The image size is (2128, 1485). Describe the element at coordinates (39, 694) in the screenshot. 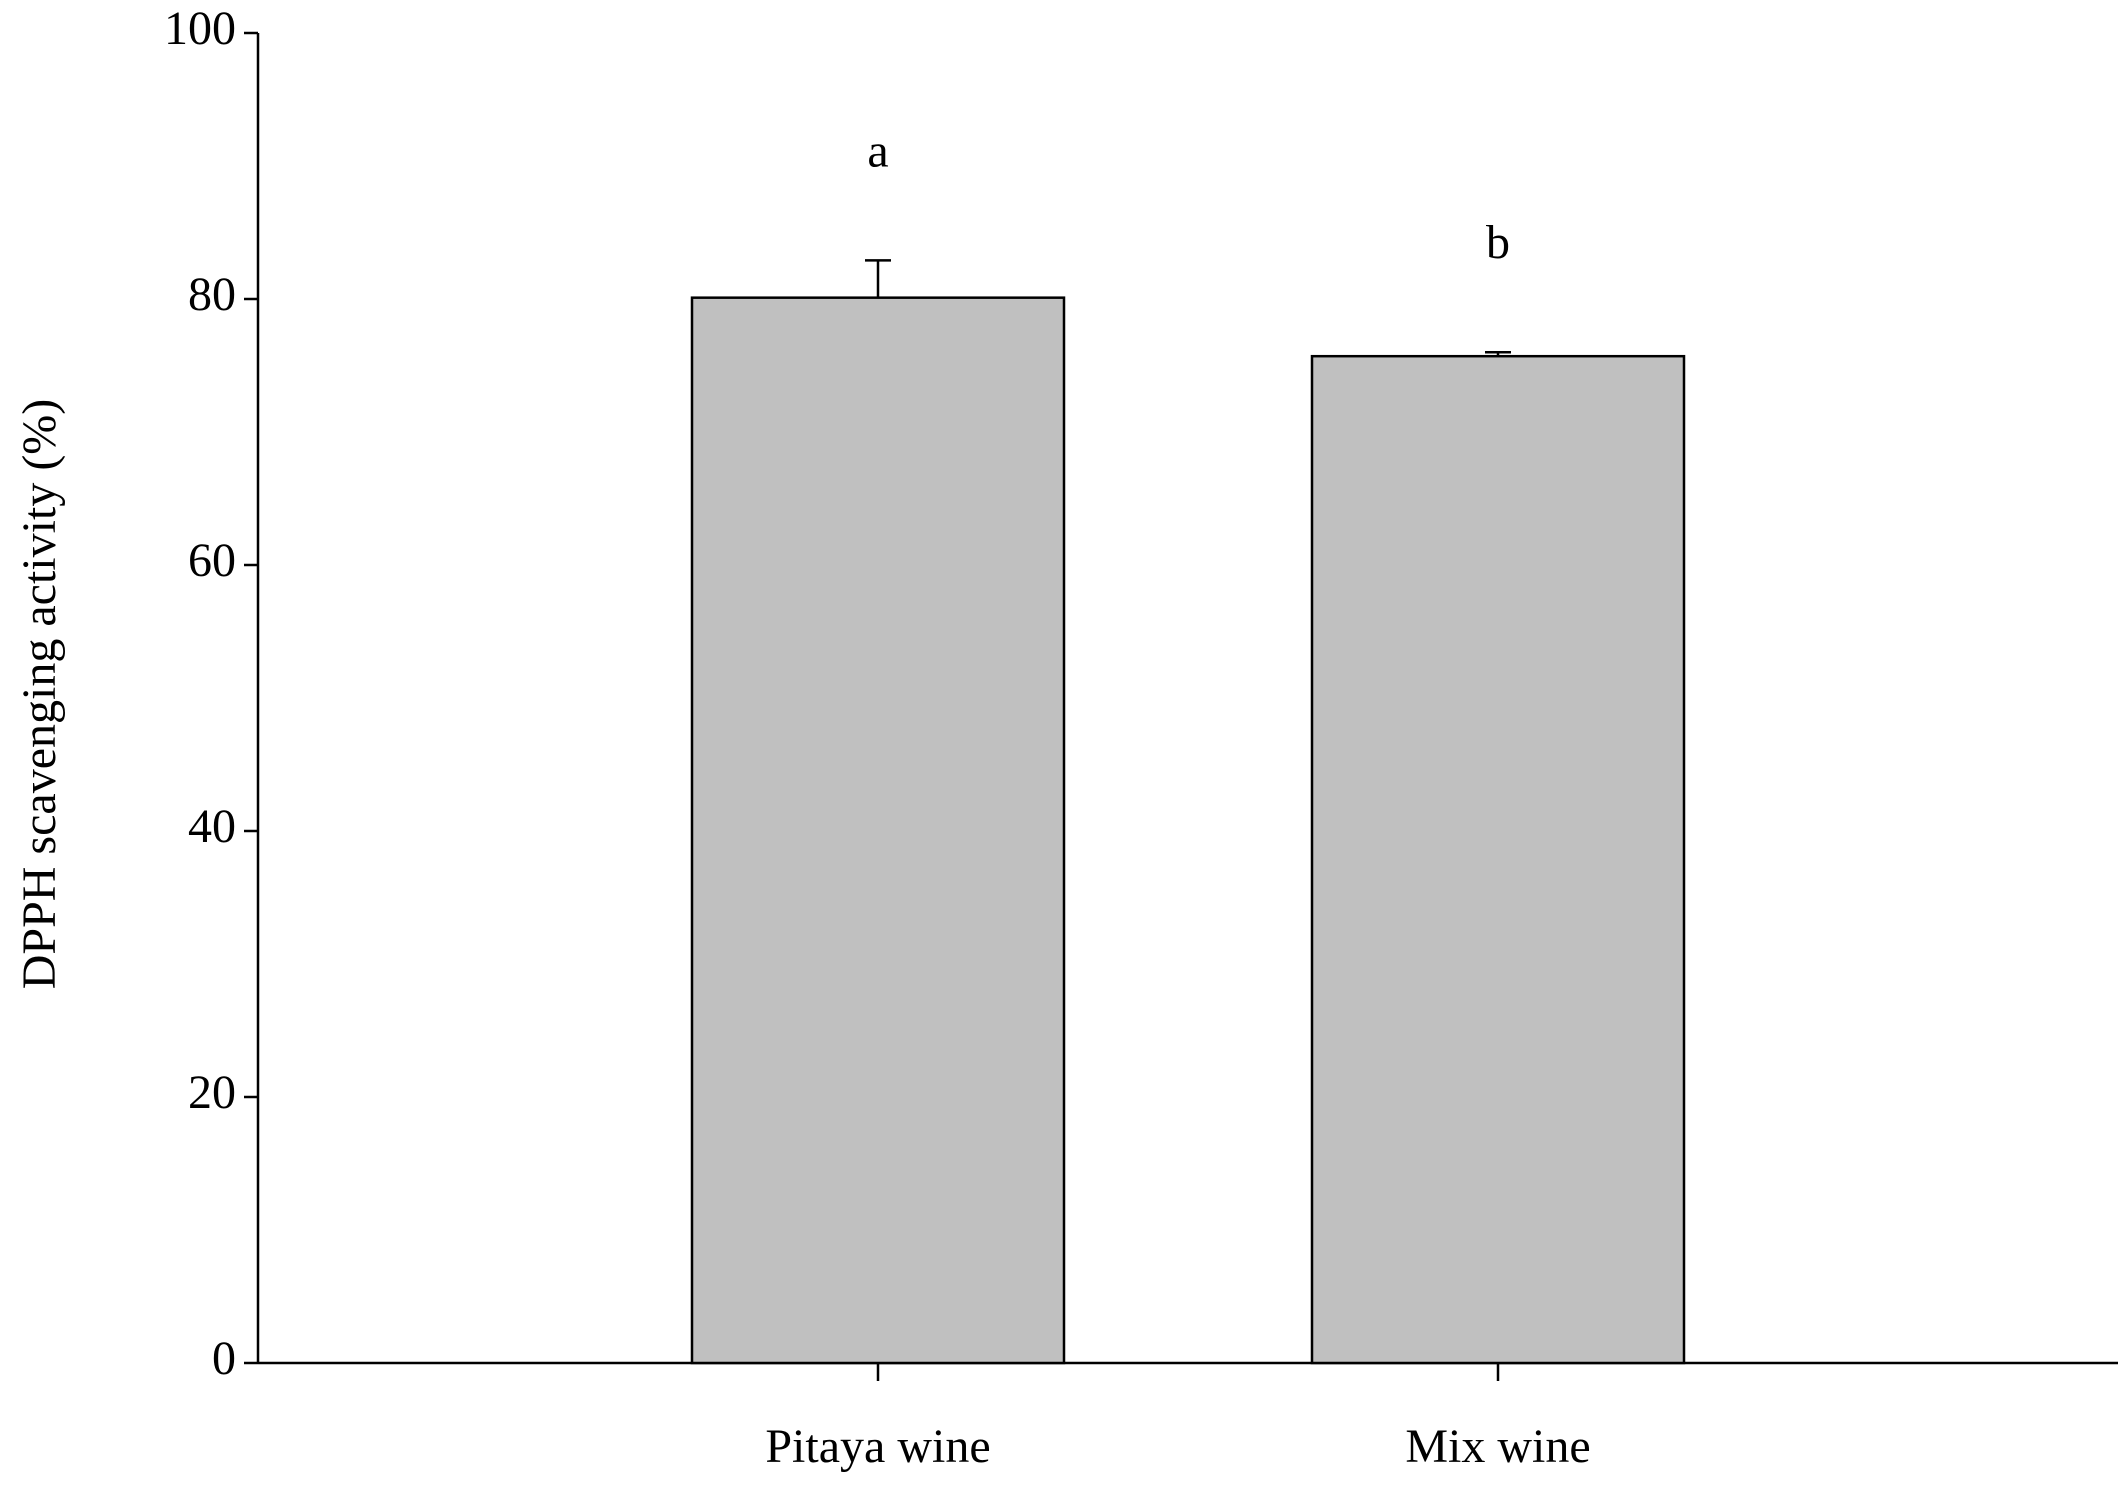

I see `y-axis-title: DPPH scavenging activity (%)` at that location.